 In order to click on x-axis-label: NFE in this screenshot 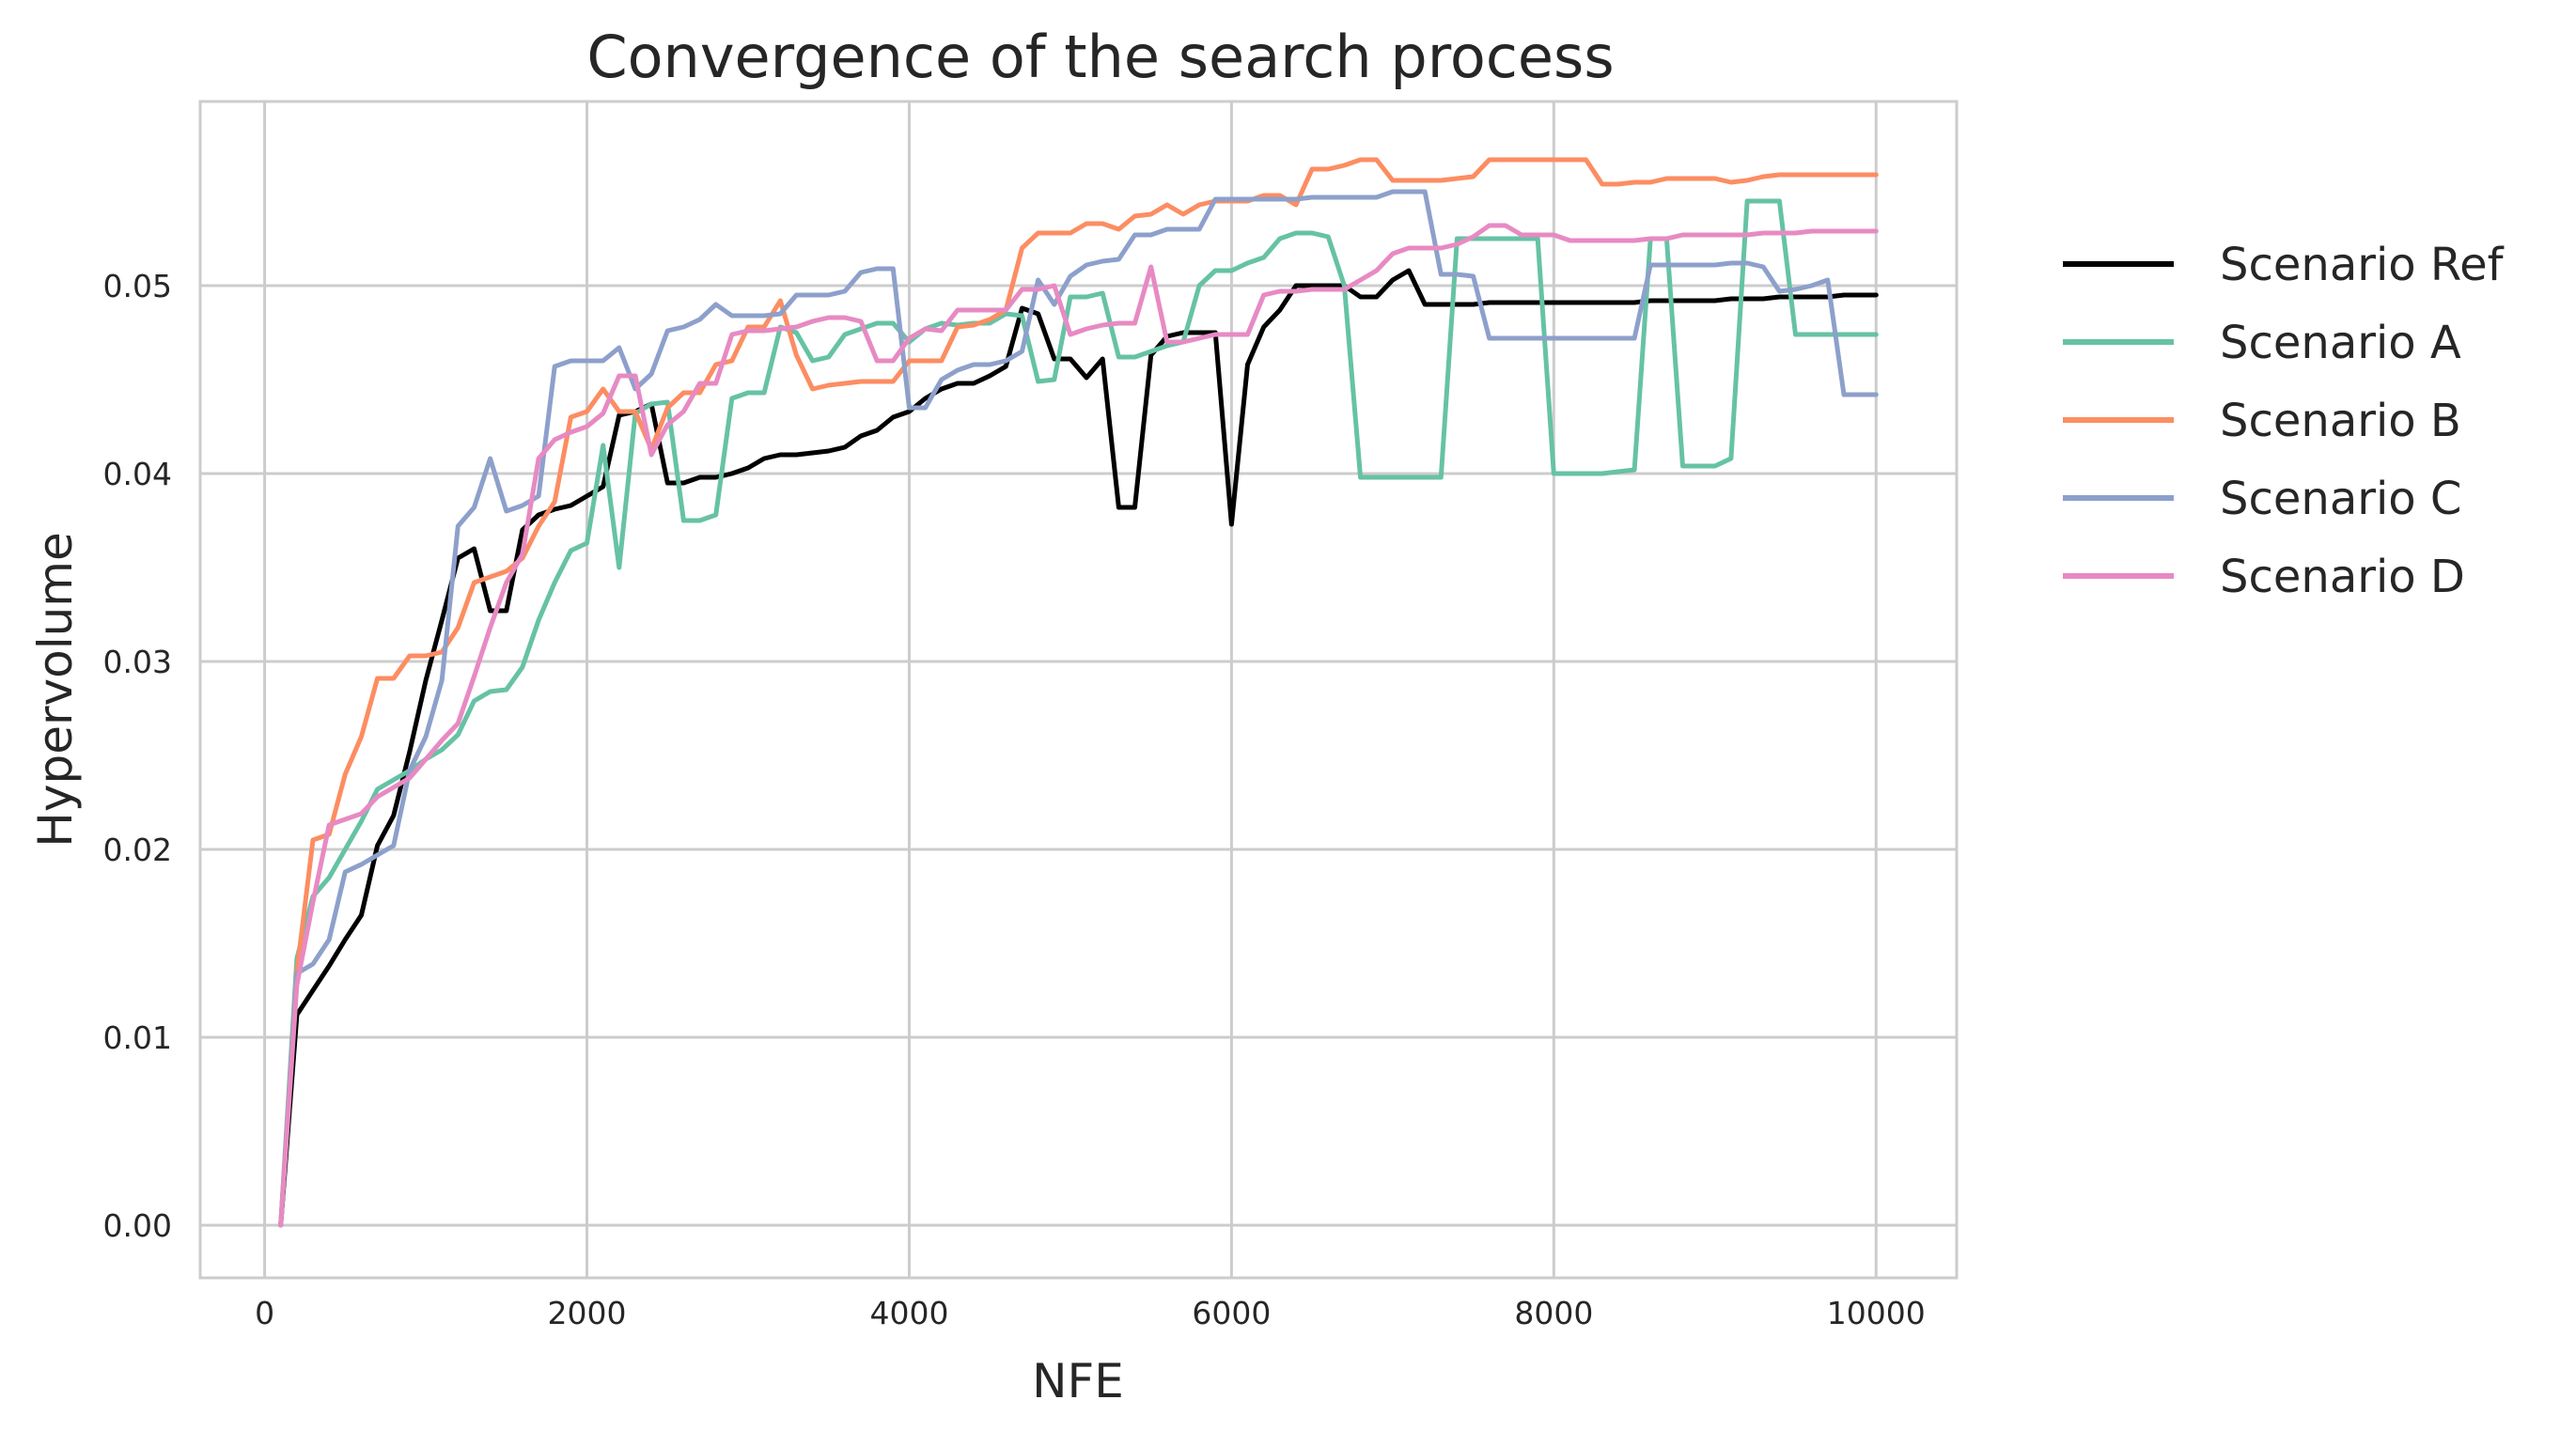, I will do `click(1078, 1381)`.